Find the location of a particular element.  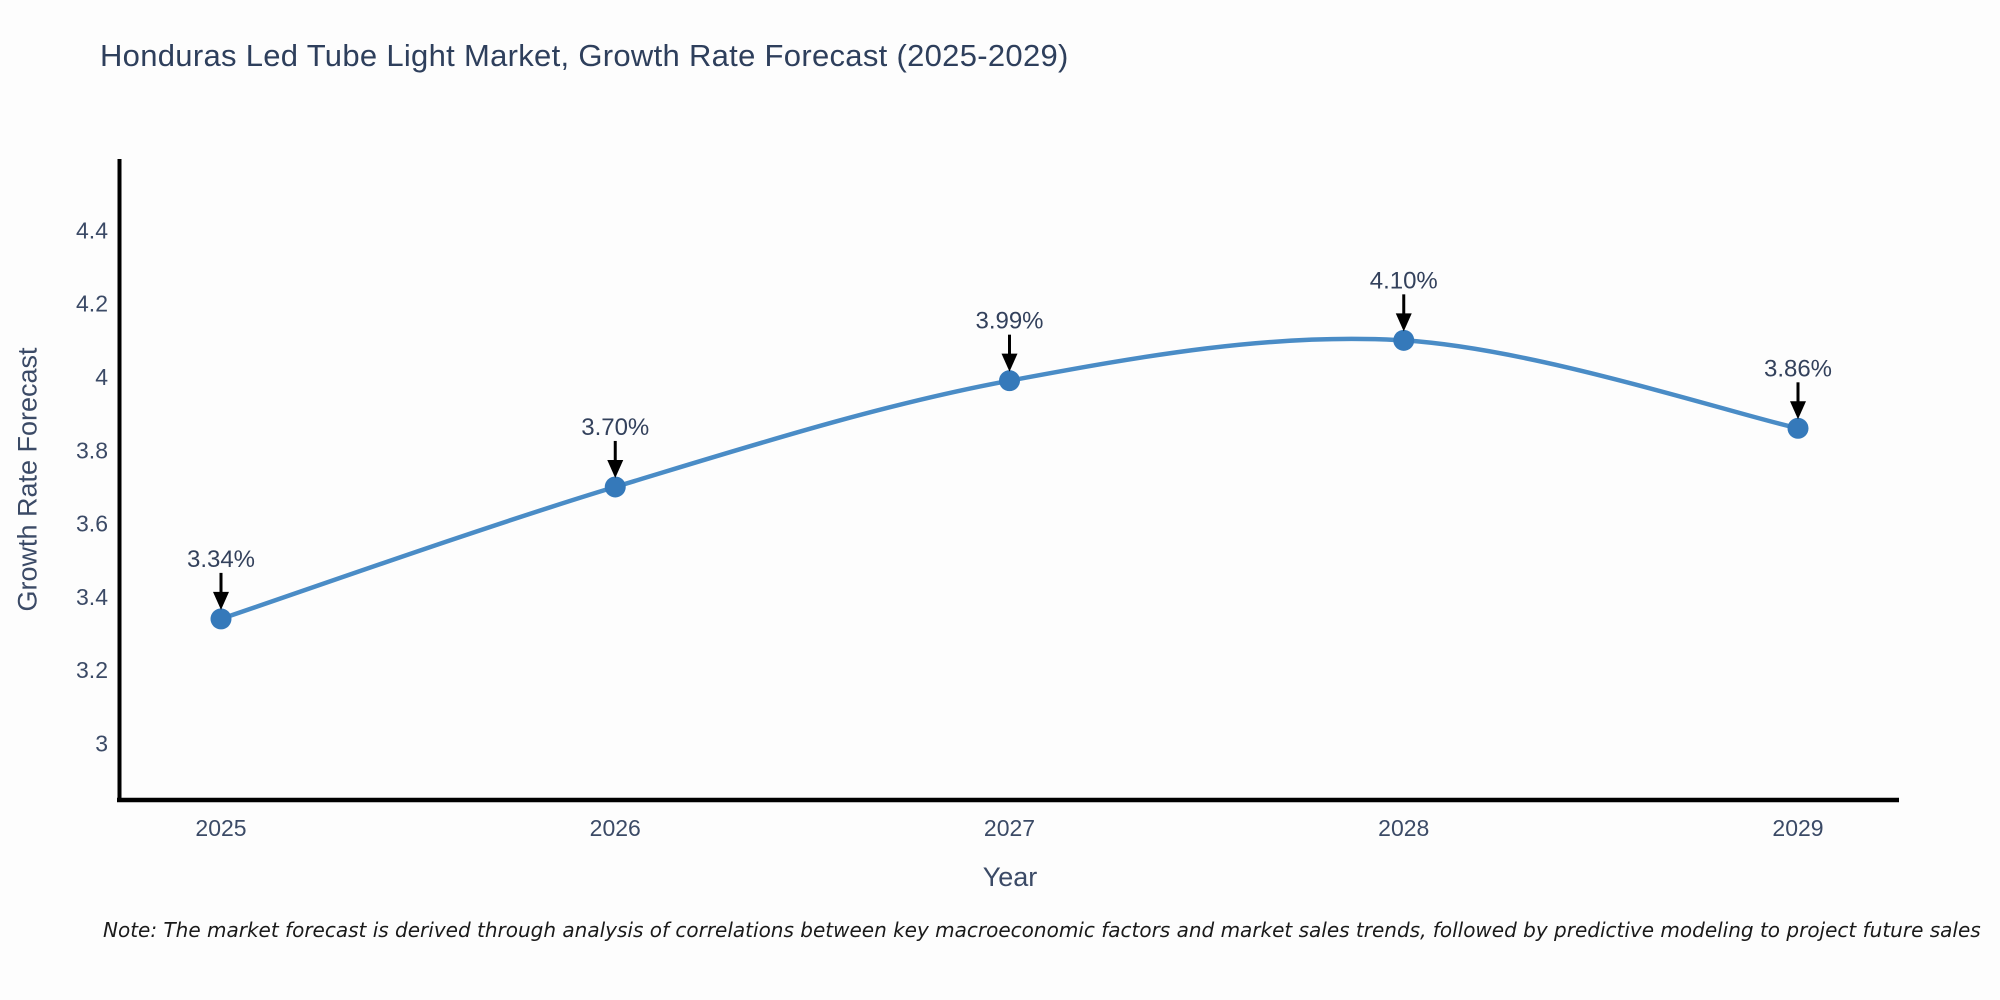

point-label: 3.70% is located at coordinates (615, 427).